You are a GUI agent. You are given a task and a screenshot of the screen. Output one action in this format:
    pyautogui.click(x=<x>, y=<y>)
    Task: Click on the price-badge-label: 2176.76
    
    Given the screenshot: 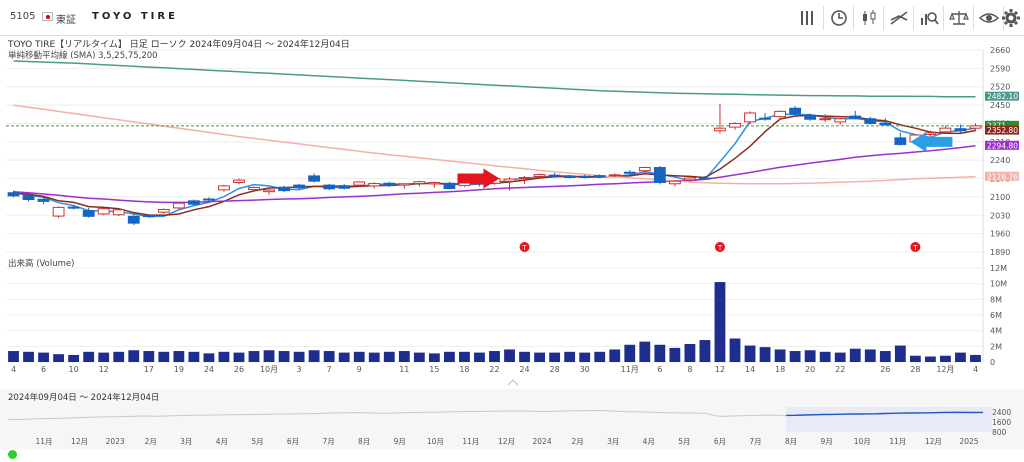 What is the action you would take?
    pyautogui.click(x=1002, y=176)
    